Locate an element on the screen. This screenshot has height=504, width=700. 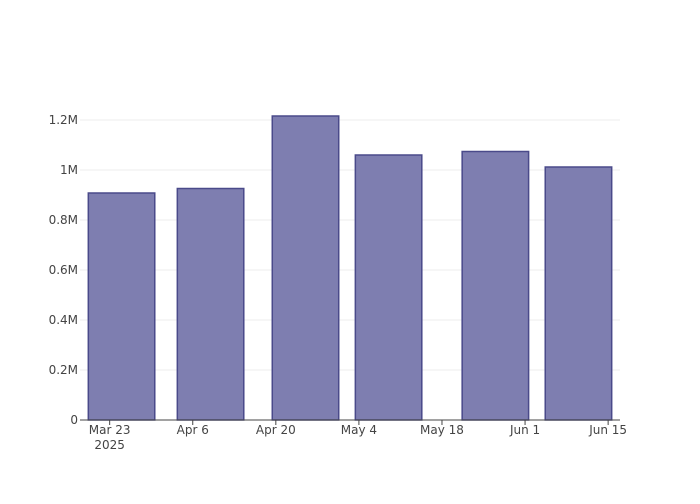
x-tick-label: Jun 15 is located at coordinates (607, 430).